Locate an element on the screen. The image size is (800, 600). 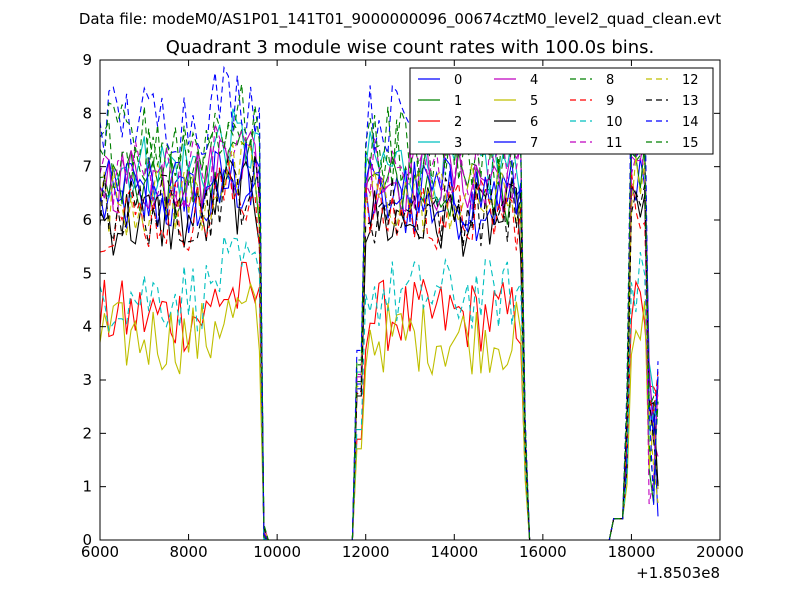
legend-label-1: 1 is located at coordinates (458, 101).